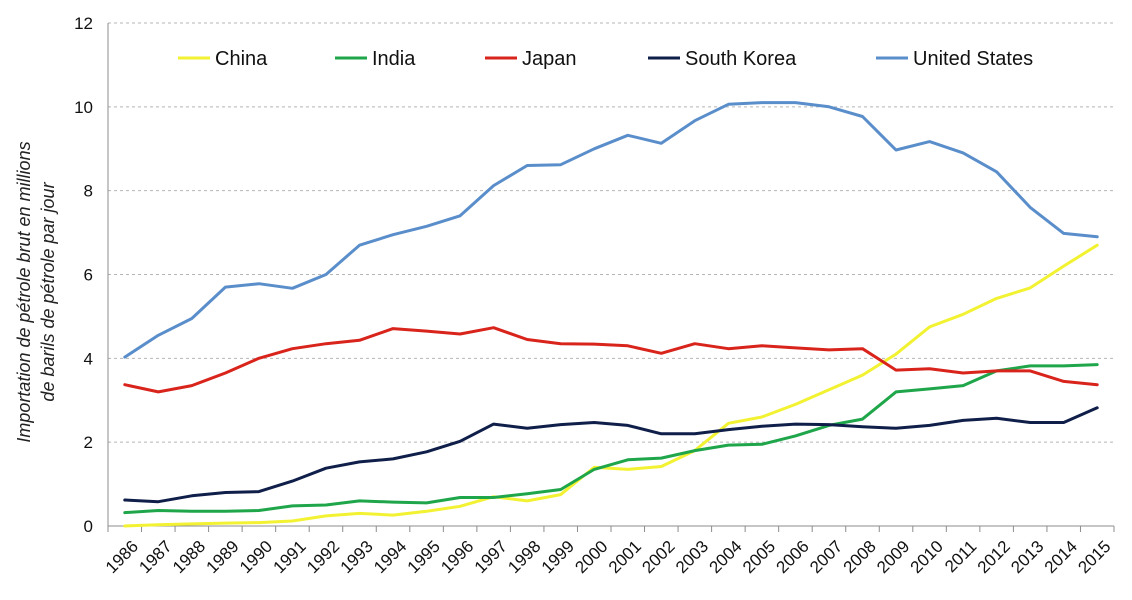  I want to click on legend-label-india: India, so click(394, 59).